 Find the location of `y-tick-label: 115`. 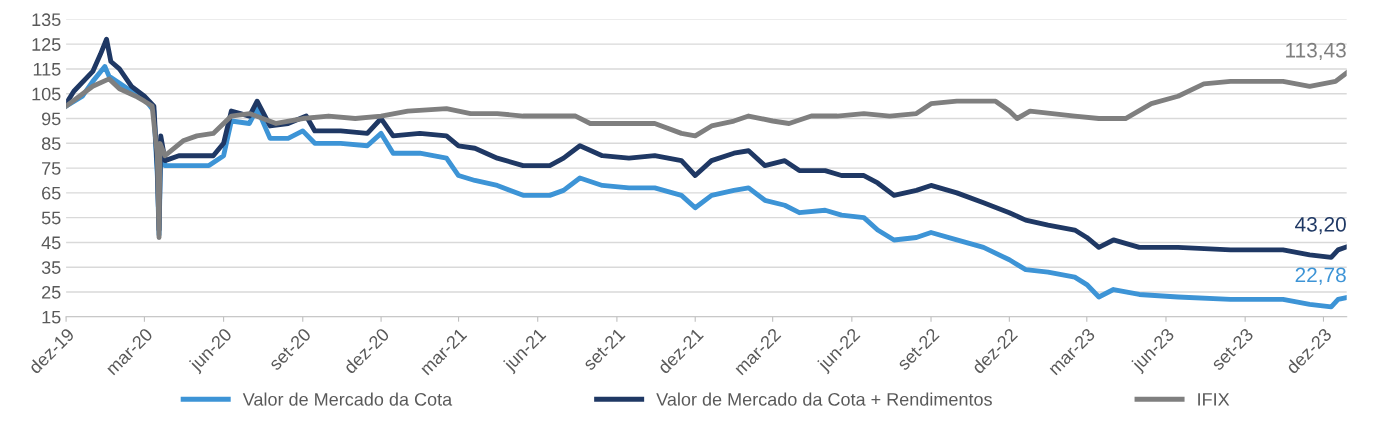

y-tick-label: 115 is located at coordinates (47, 69).